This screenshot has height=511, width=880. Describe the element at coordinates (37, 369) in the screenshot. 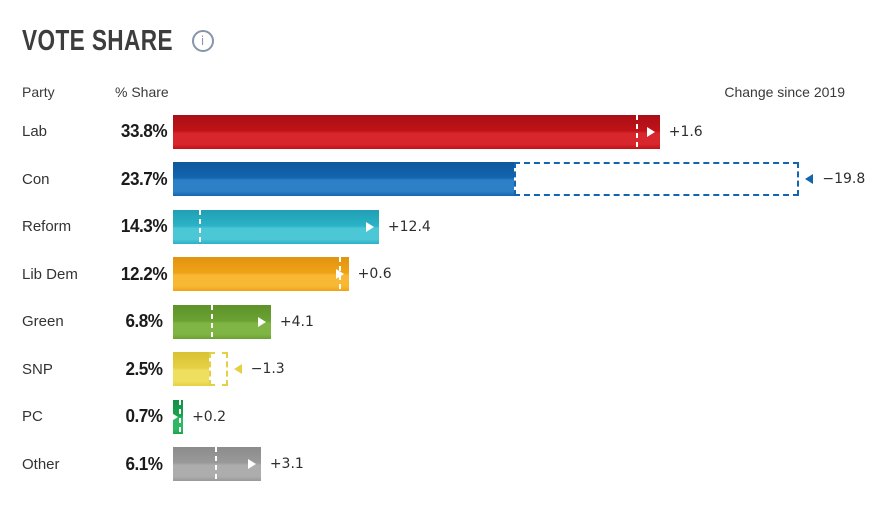

I see `party-label: SNP` at that location.